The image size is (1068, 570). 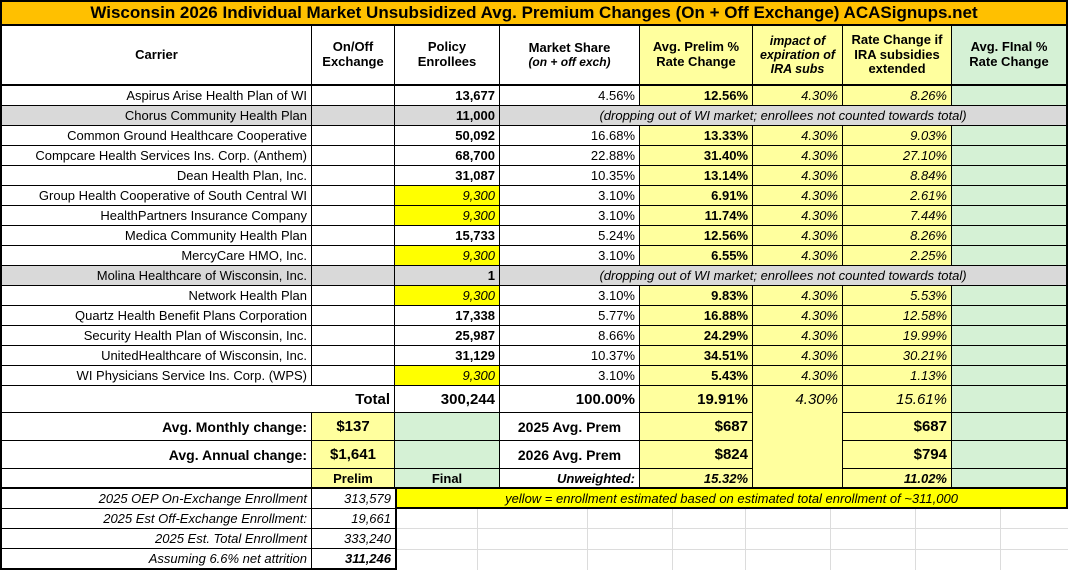 I want to click on cell-attrition-label: Assuming 6.6% net attrition, so click(x=157, y=558).